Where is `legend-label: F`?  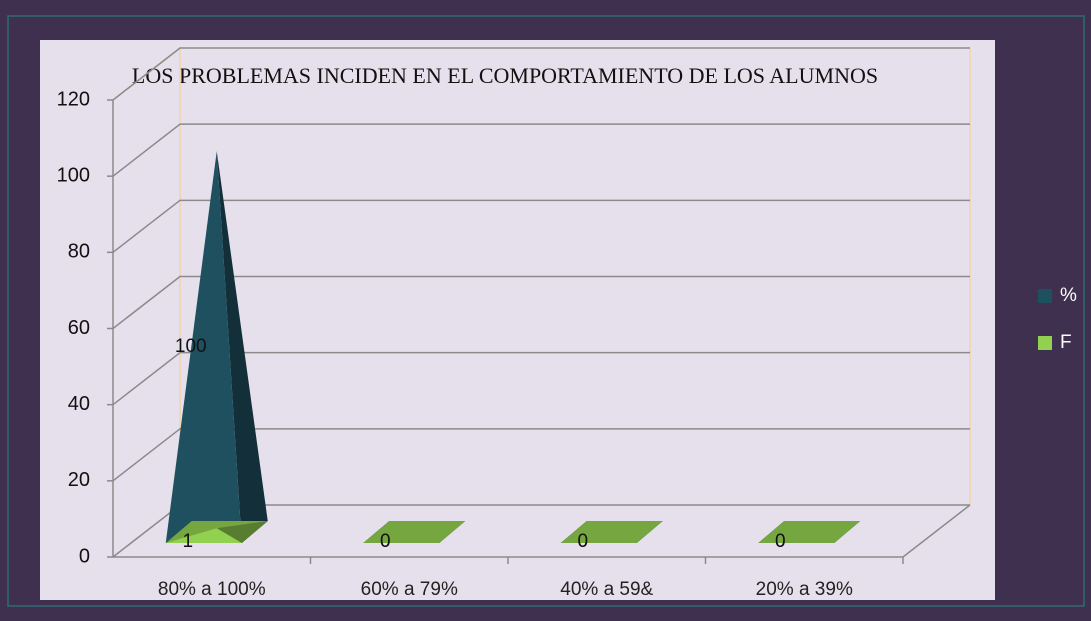
legend-label: F is located at coordinates (1066, 342).